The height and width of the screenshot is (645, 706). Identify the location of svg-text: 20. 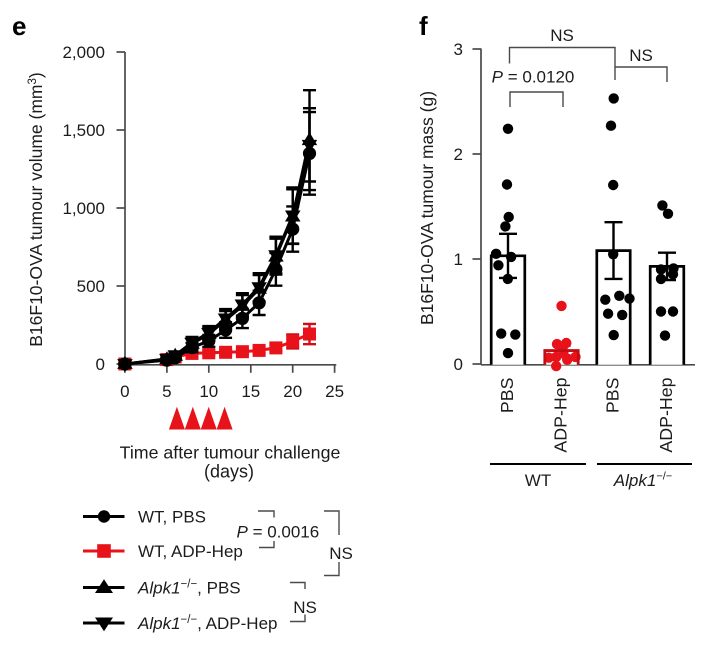
(292, 391).